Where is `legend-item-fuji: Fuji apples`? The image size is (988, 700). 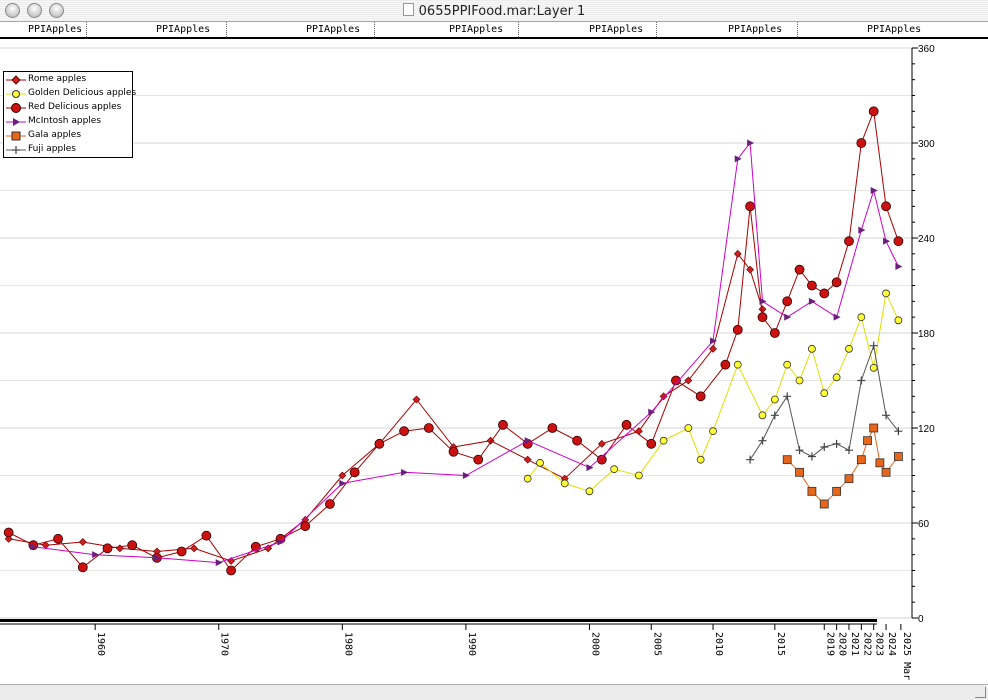 legend-item-fuji: Fuji apples is located at coordinates (68, 150).